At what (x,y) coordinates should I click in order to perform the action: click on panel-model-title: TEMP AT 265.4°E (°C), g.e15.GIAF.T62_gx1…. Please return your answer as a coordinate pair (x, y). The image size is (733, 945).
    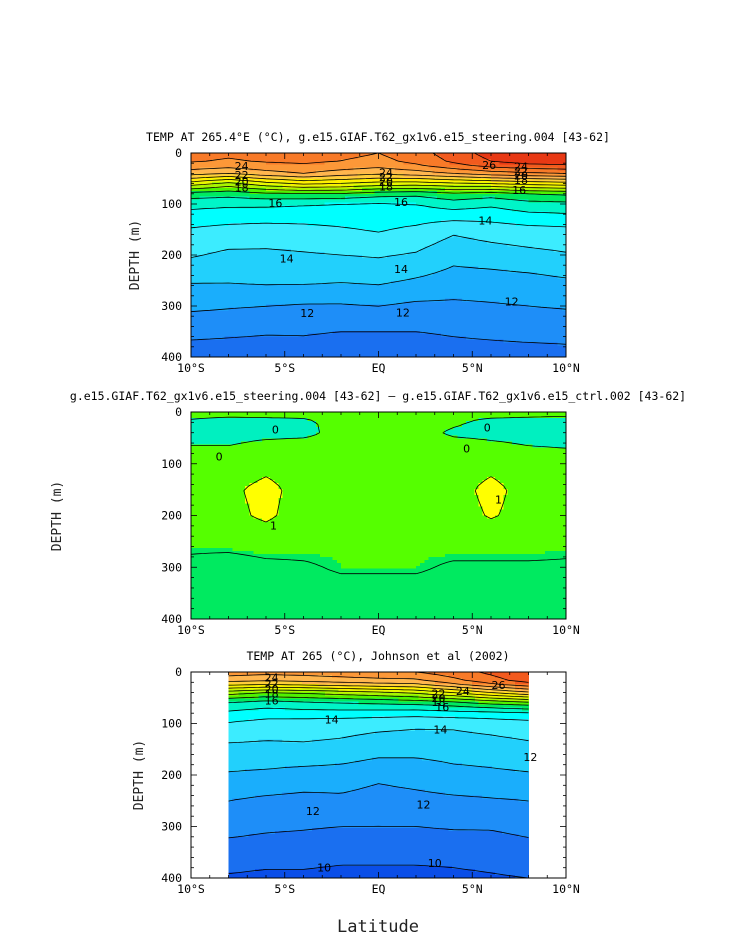
    Looking at the image, I should click on (378, 137).